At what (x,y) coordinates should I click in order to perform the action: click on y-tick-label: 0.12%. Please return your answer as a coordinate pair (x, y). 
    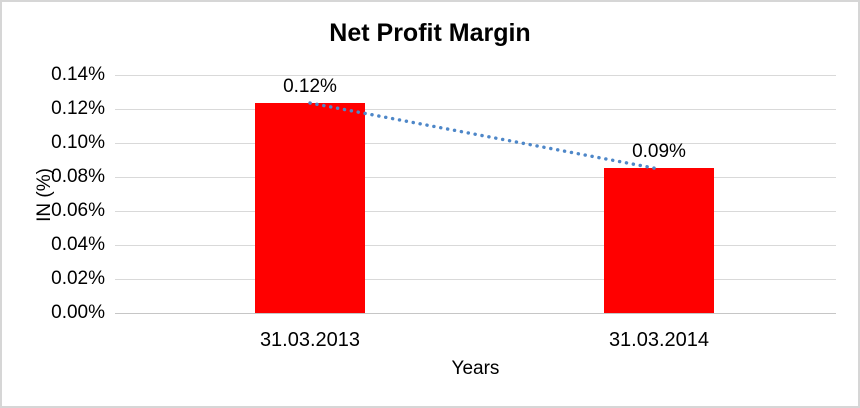
    Looking at the image, I should click on (78, 108).